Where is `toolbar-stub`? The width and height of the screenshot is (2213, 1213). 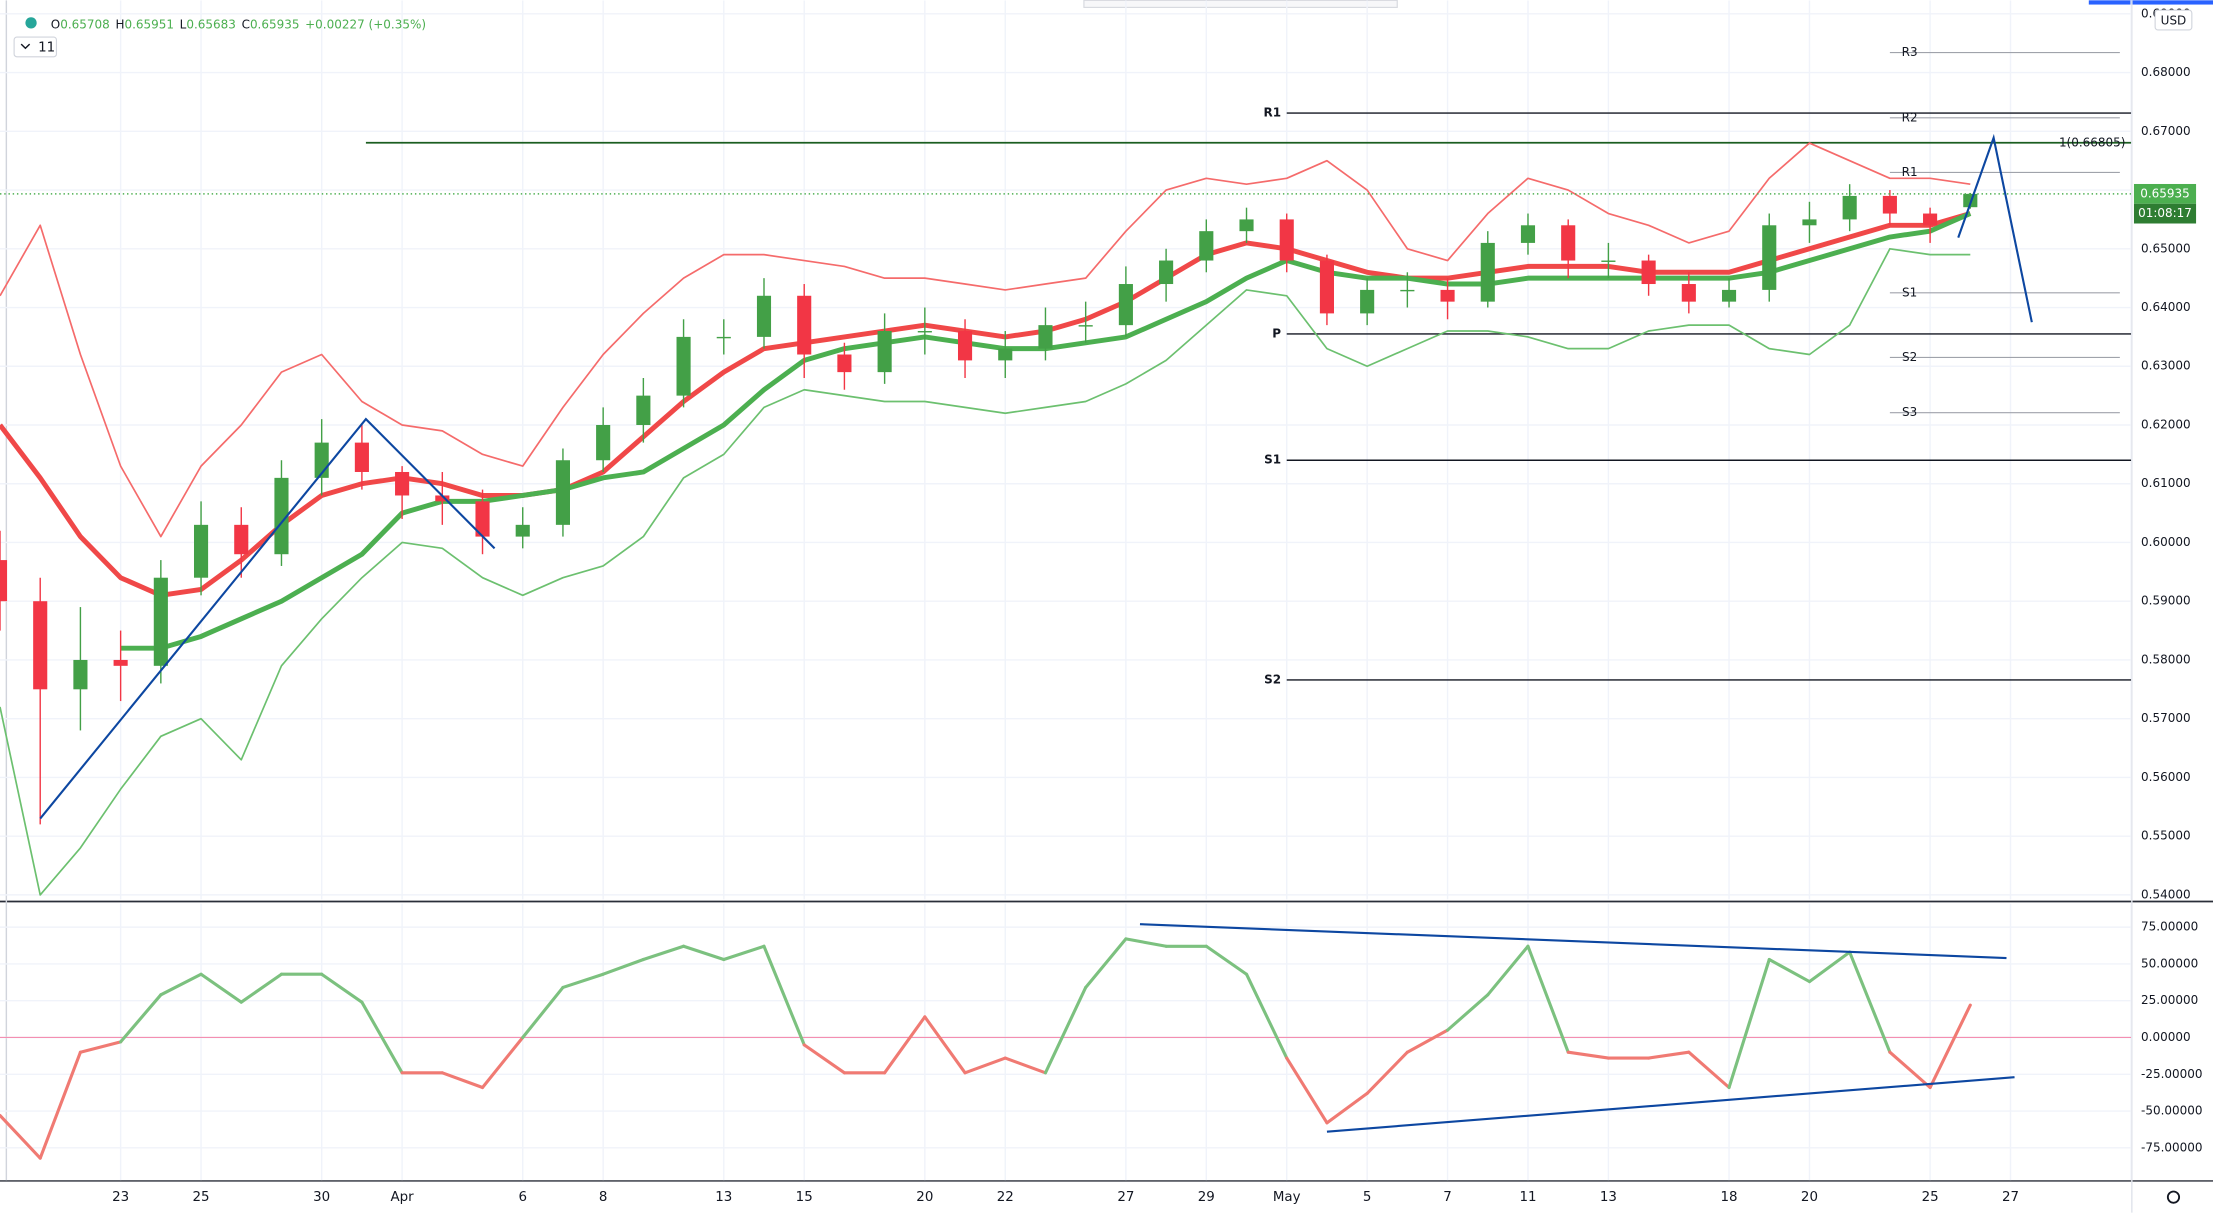
toolbar-stub is located at coordinates (1240, 4).